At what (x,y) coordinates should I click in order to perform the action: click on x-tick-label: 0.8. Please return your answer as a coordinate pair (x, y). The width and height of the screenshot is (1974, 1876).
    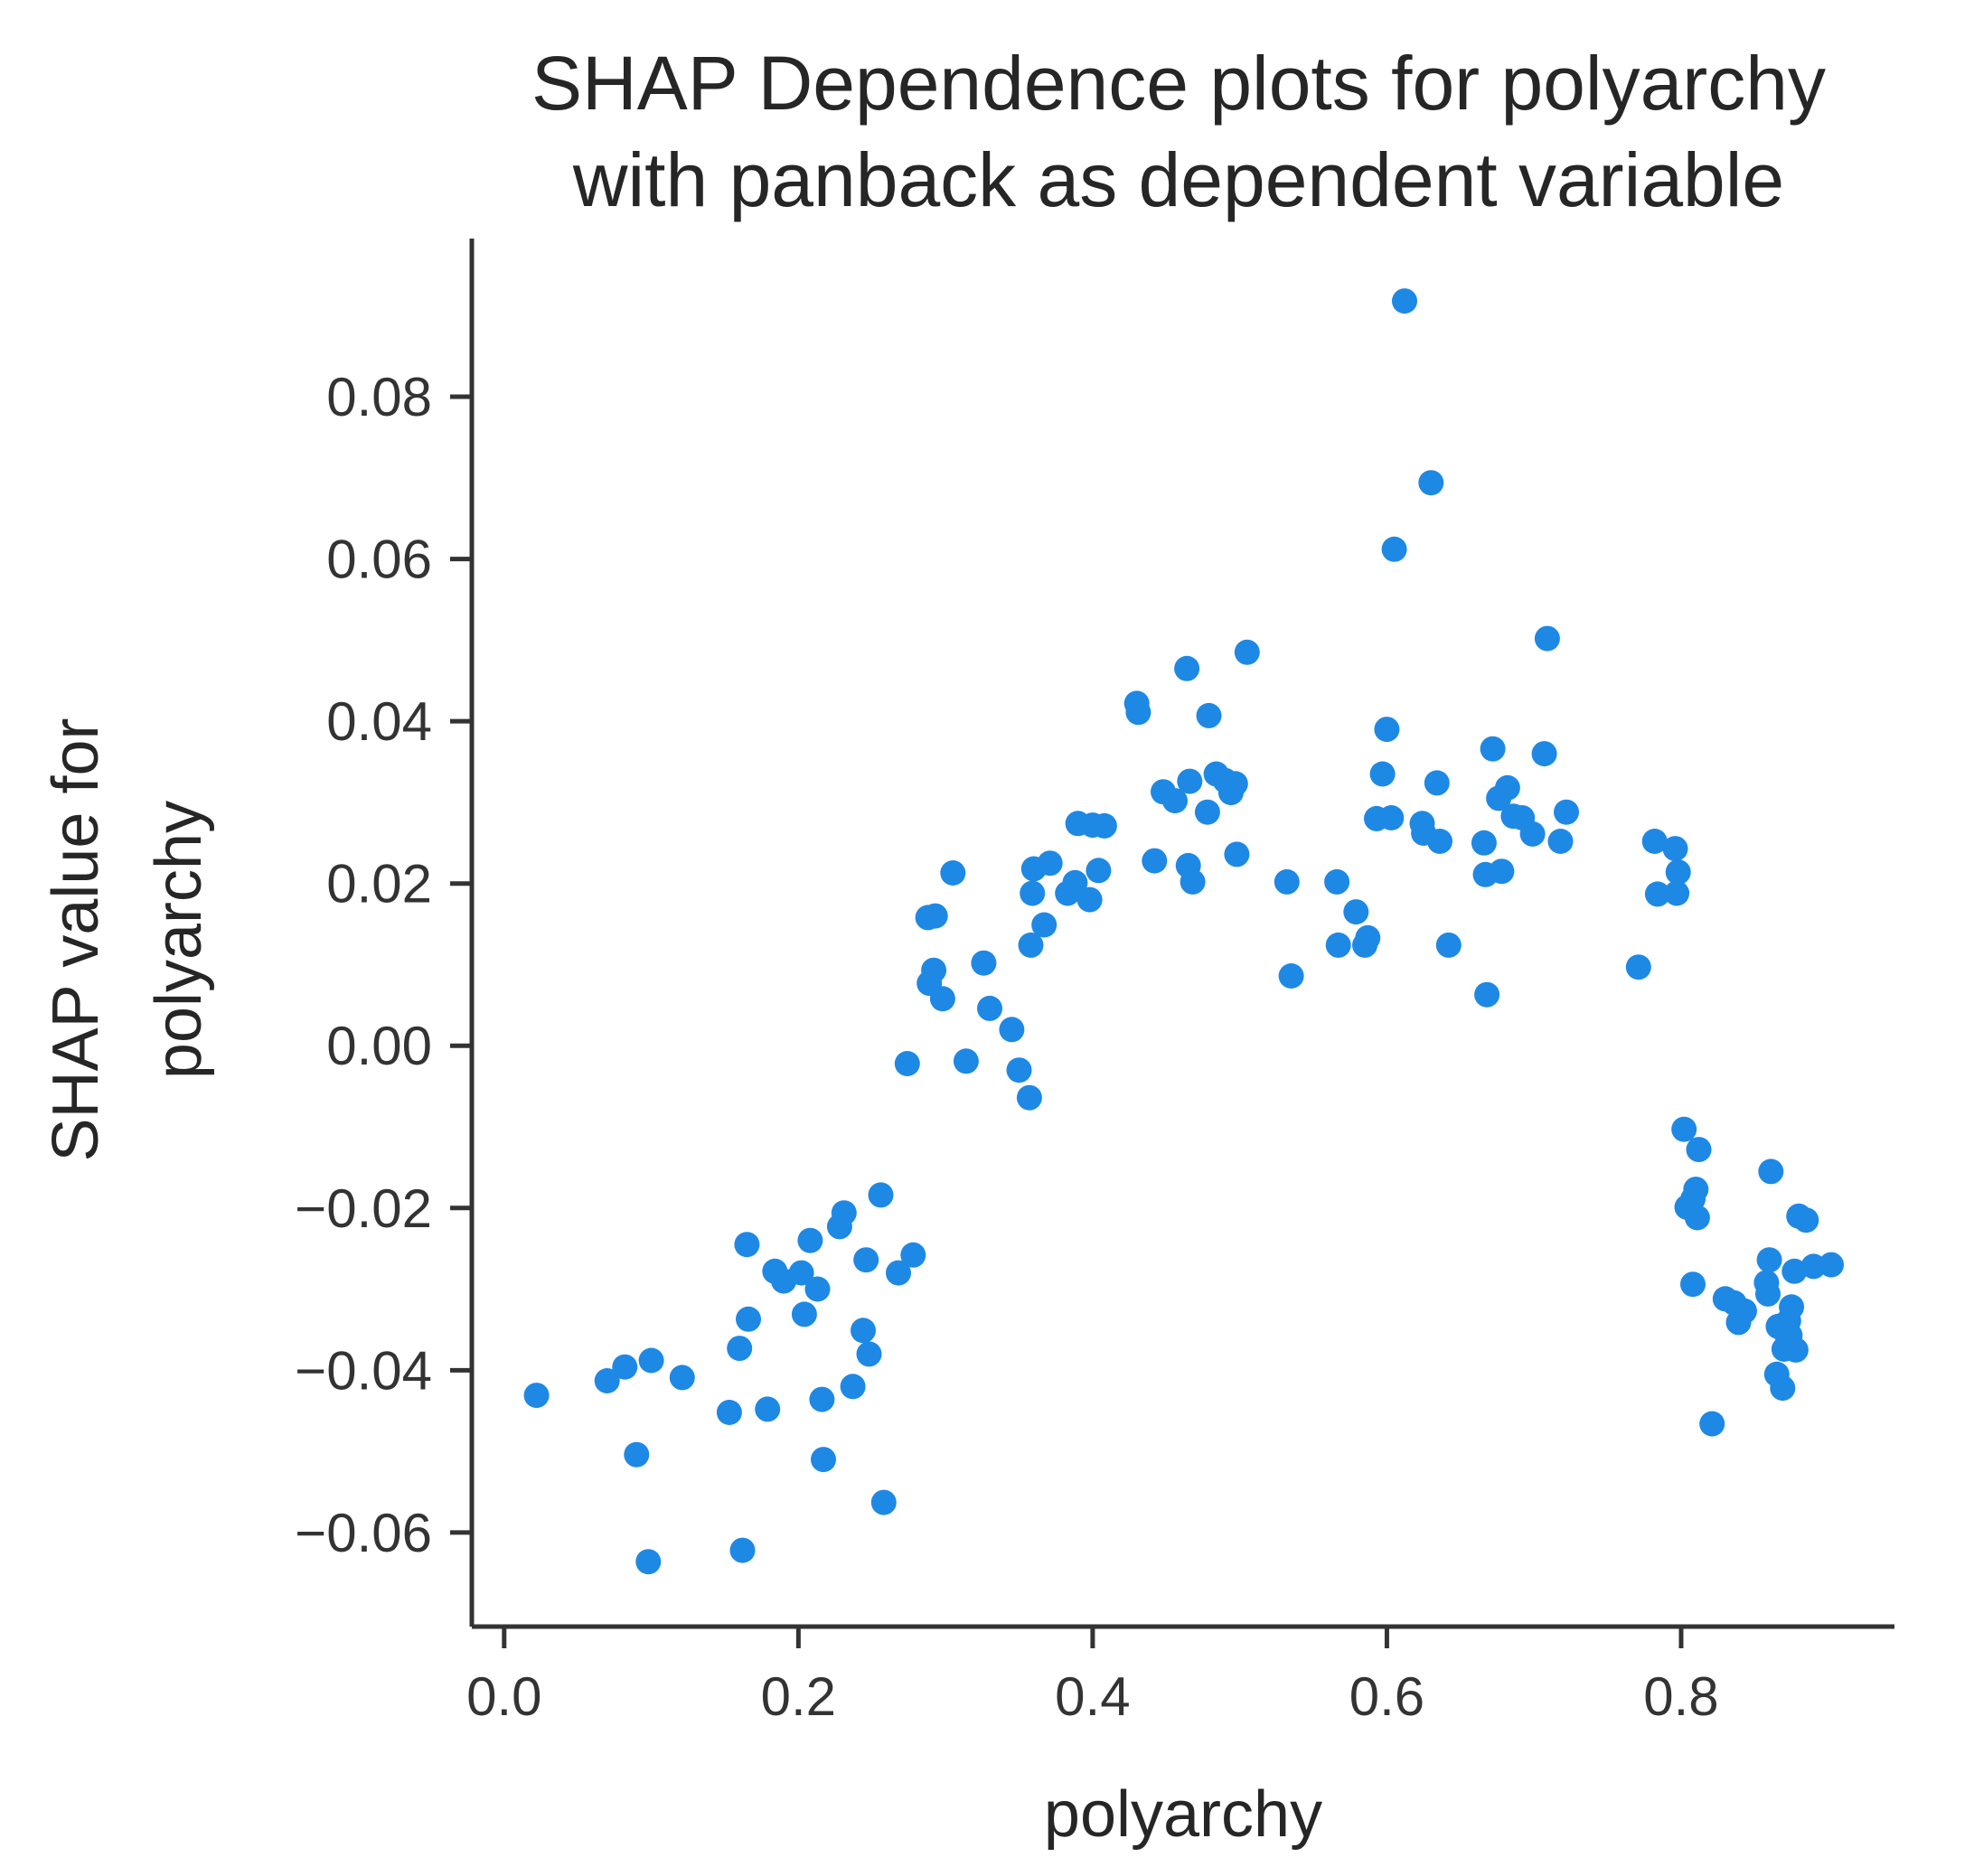
    Looking at the image, I should click on (1680, 1696).